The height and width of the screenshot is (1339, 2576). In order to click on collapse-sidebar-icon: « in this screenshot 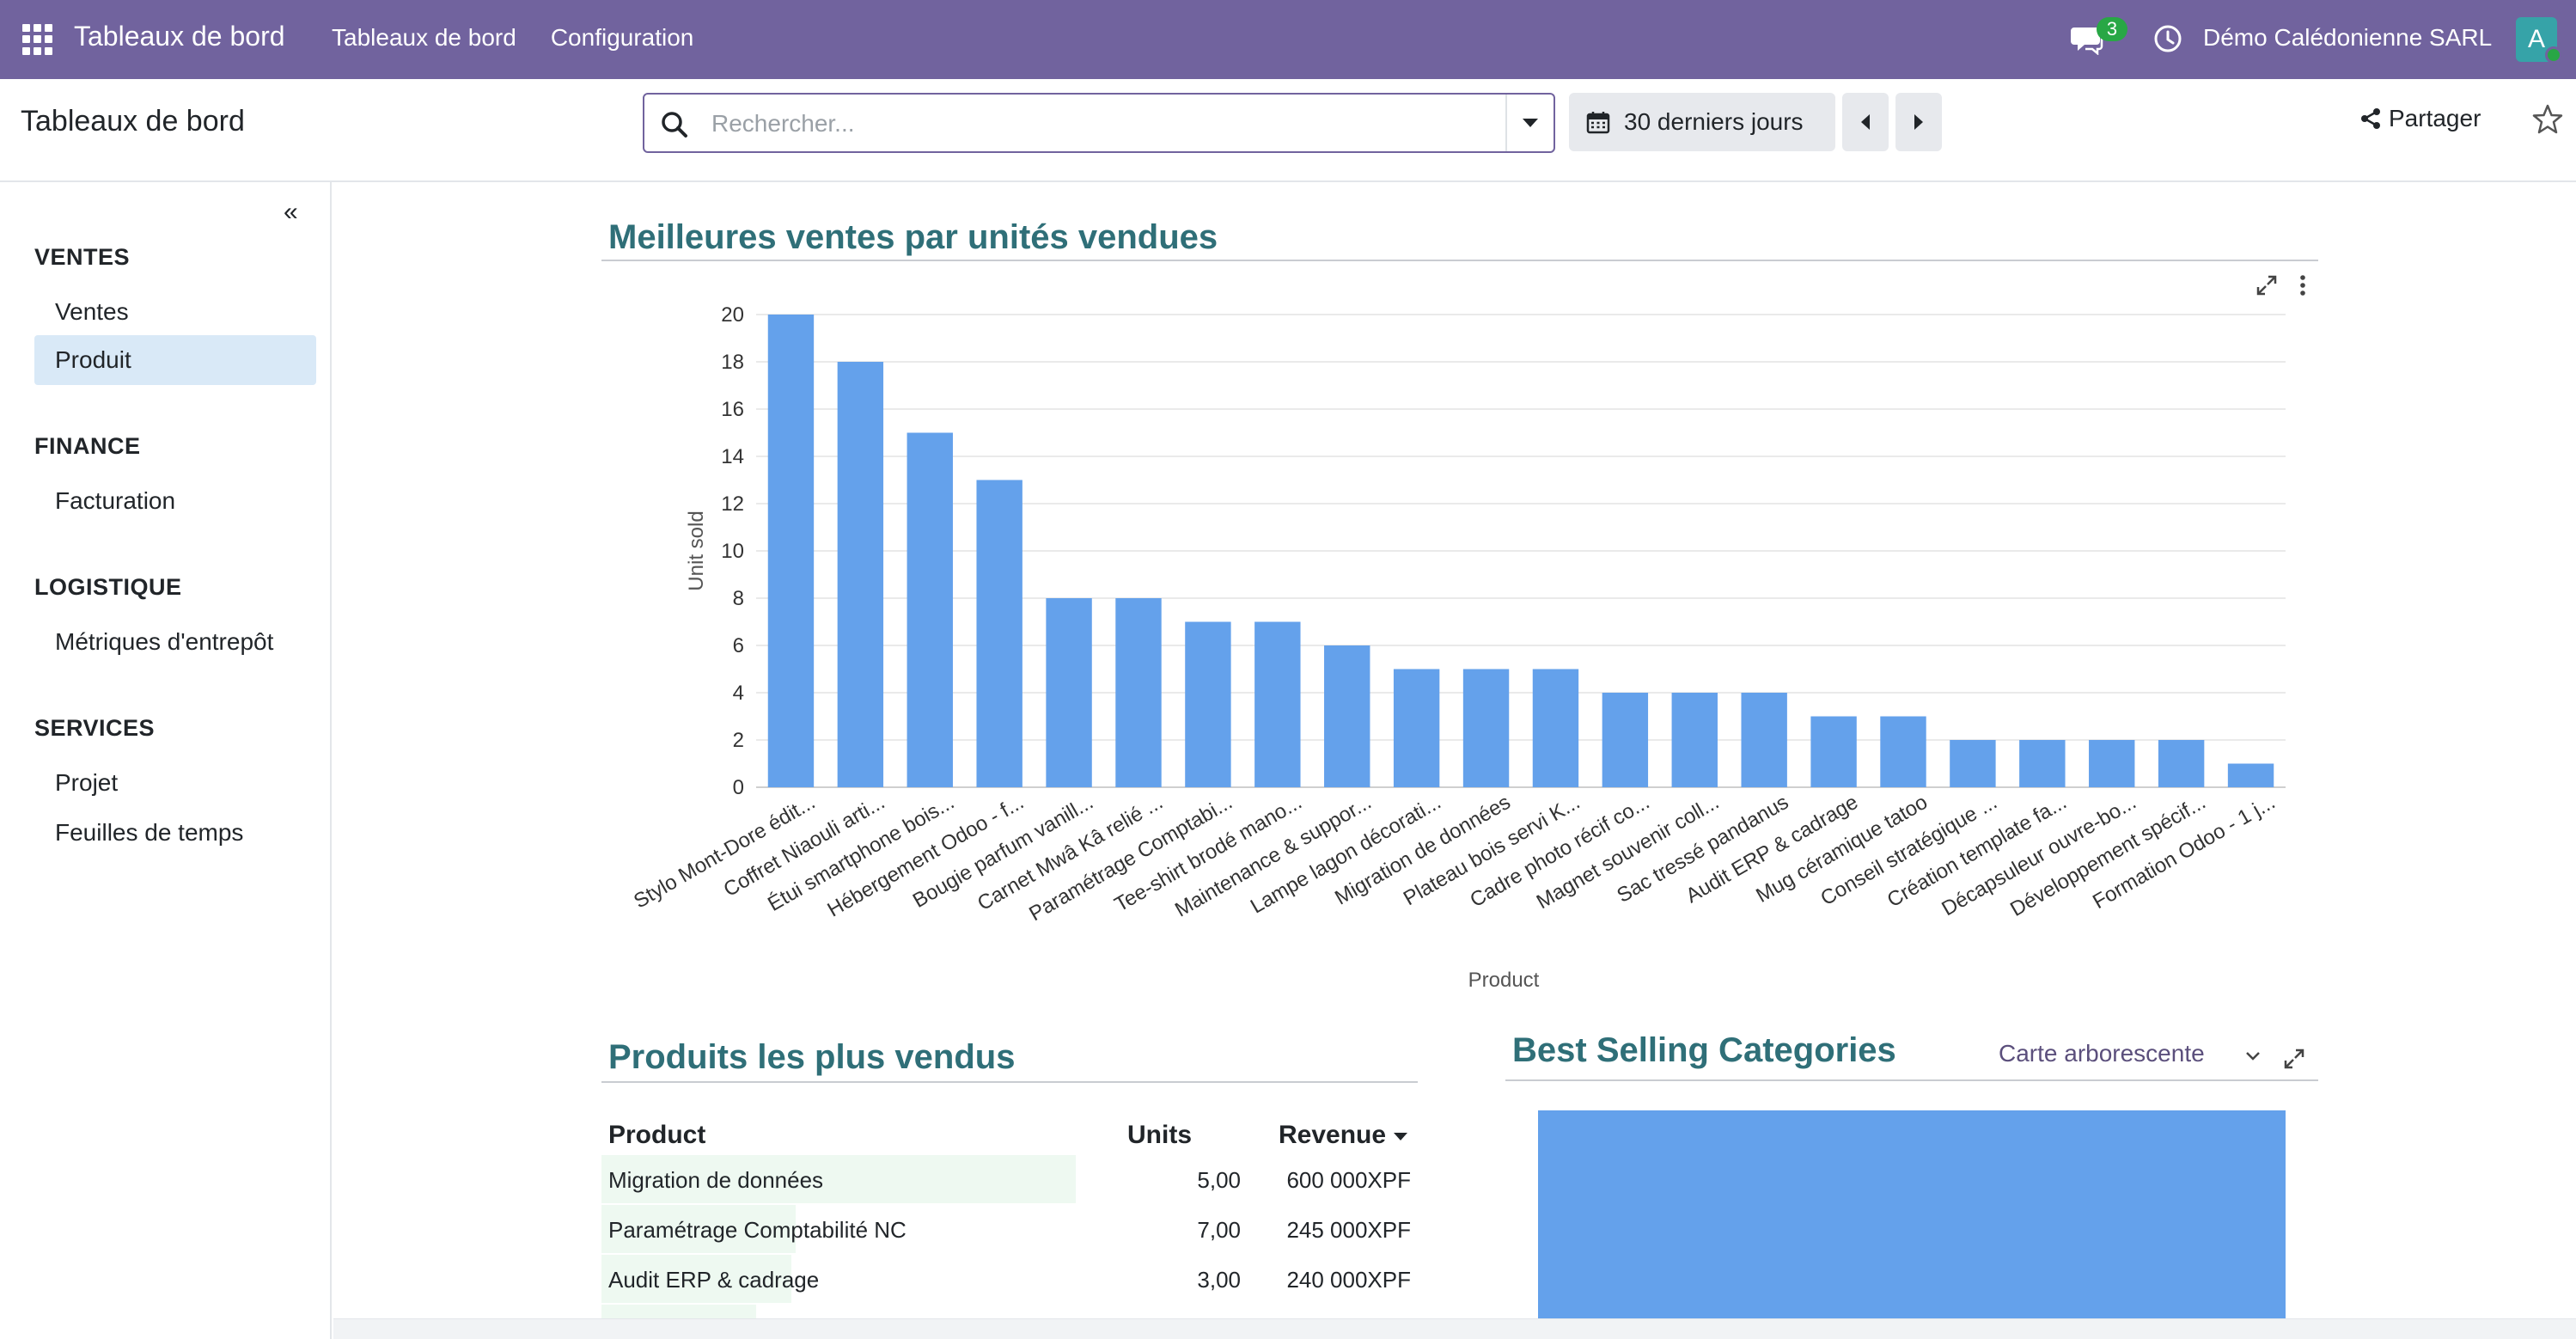, I will do `click(291, 212)`.